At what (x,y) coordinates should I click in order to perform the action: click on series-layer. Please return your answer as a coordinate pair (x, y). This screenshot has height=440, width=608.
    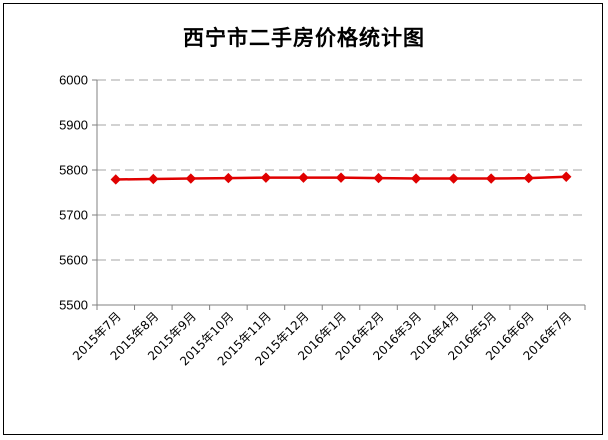
    Looking at the image, I should click on (341, 178).